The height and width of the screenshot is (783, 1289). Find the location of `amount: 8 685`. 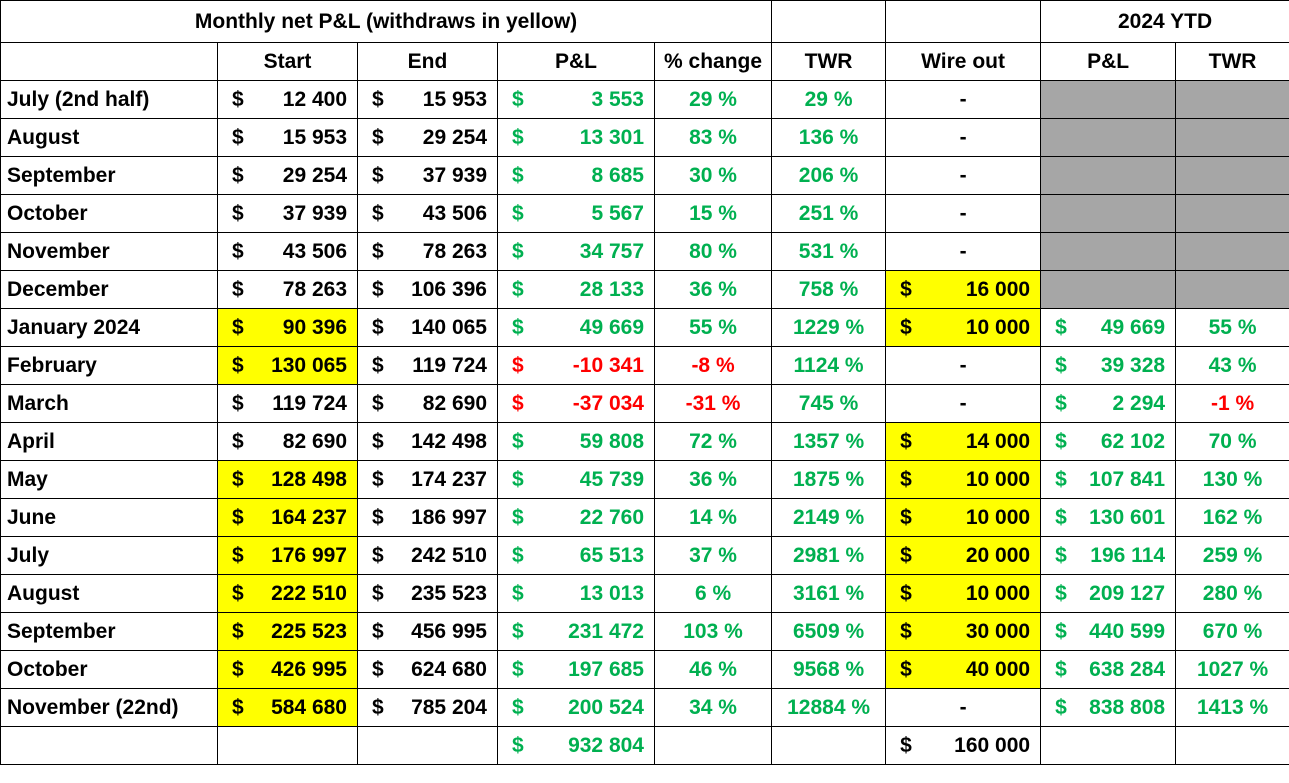

amount: 8 685 is located at coordinates (617, 175).